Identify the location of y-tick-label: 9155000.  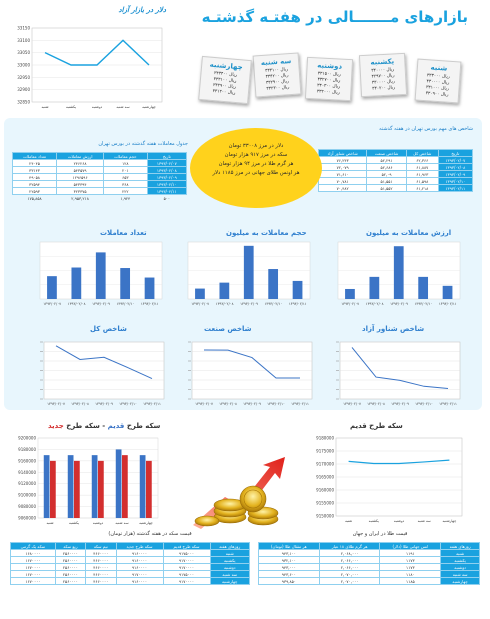
(325, 503).